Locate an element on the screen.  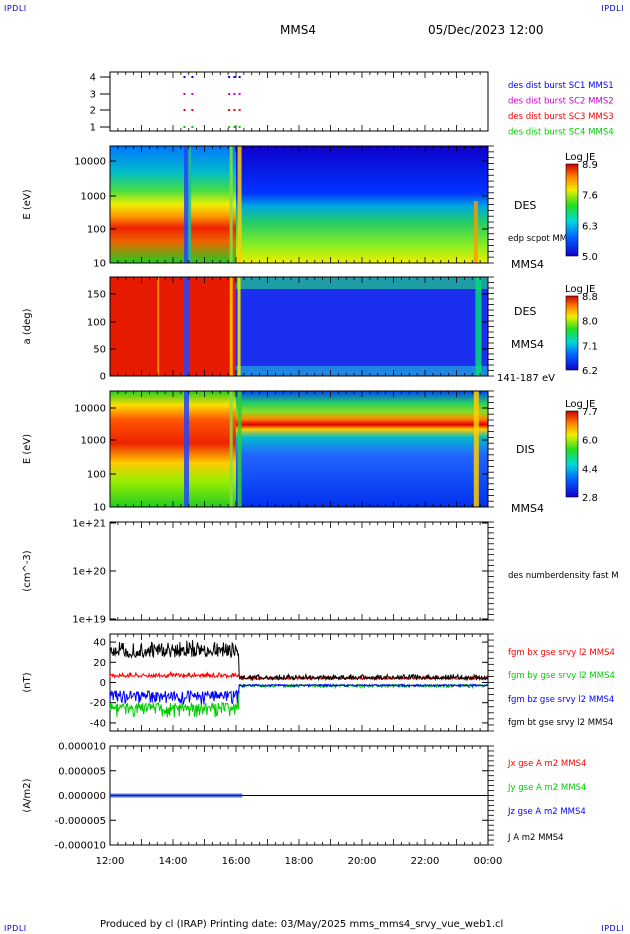
des-pitch-region-after is located at coordinates (362, 326).